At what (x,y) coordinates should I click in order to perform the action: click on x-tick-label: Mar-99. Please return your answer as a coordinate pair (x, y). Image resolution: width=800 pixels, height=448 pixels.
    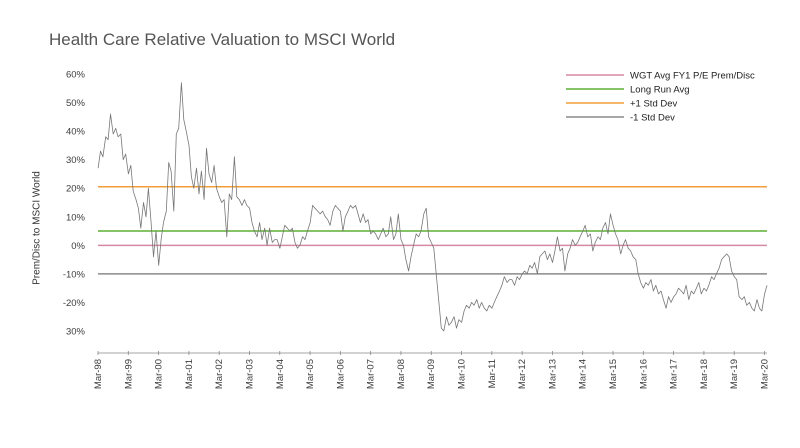
    Looking at the image, I should click on (128, 374).